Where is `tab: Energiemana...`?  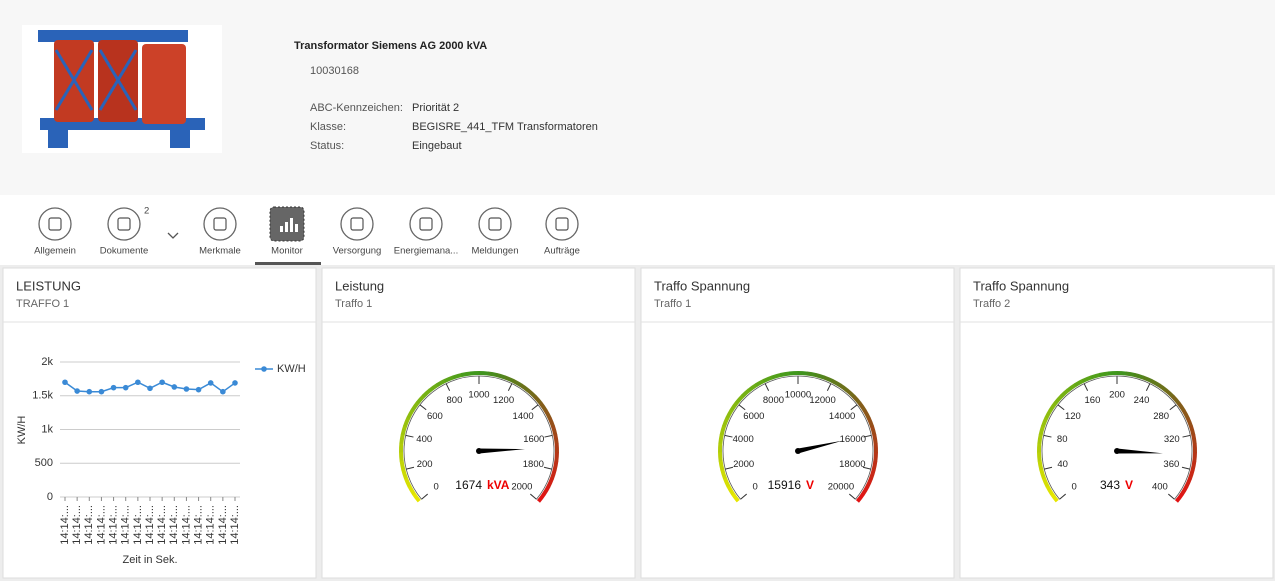 tab: Energiemana... is located at coordinates (426, 232).